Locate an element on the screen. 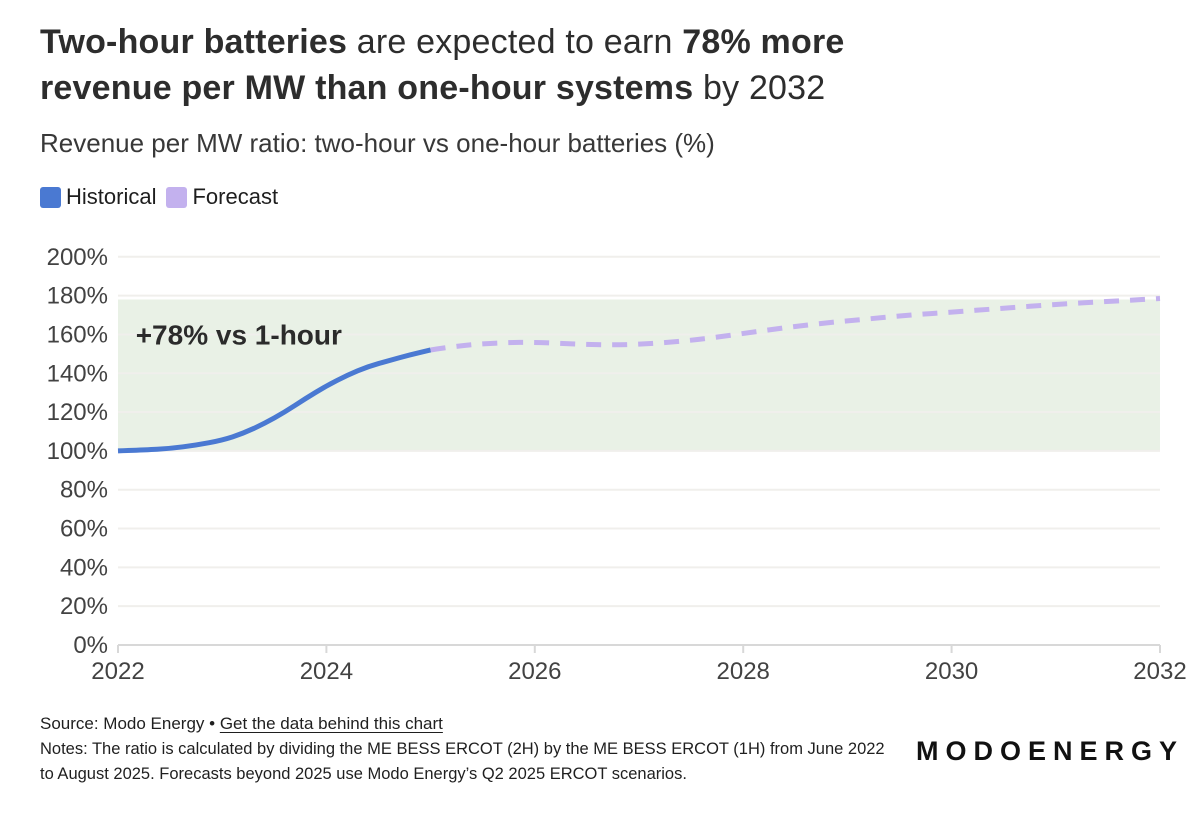 Image resolution: width=1200 pixels, height=815 pixels. y-axis-label: 120% is located at coordinates (77, 412).